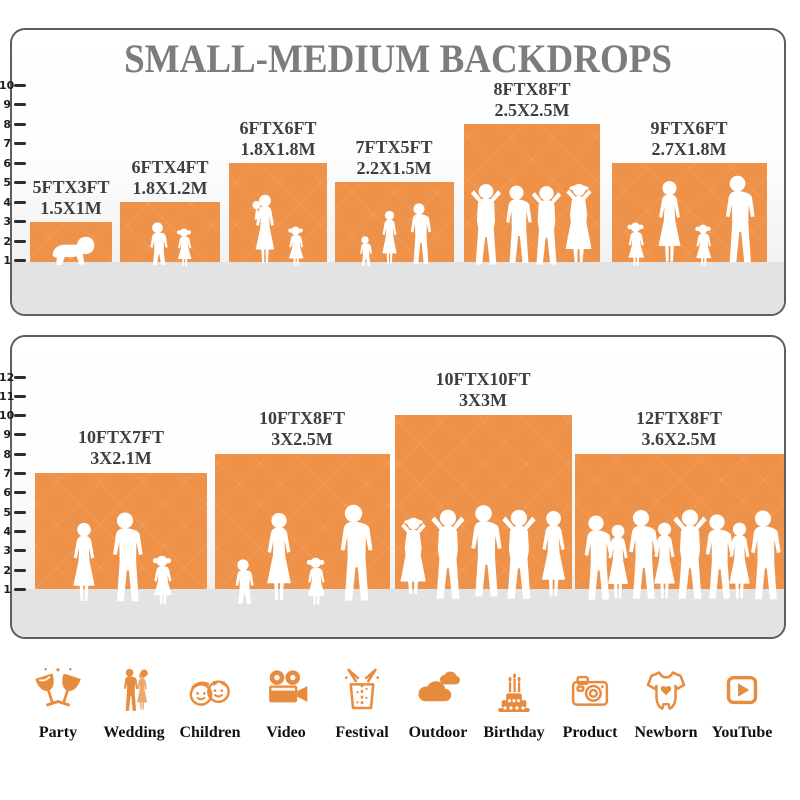  I want to click on category-festival: Festival, so click(362, 702).